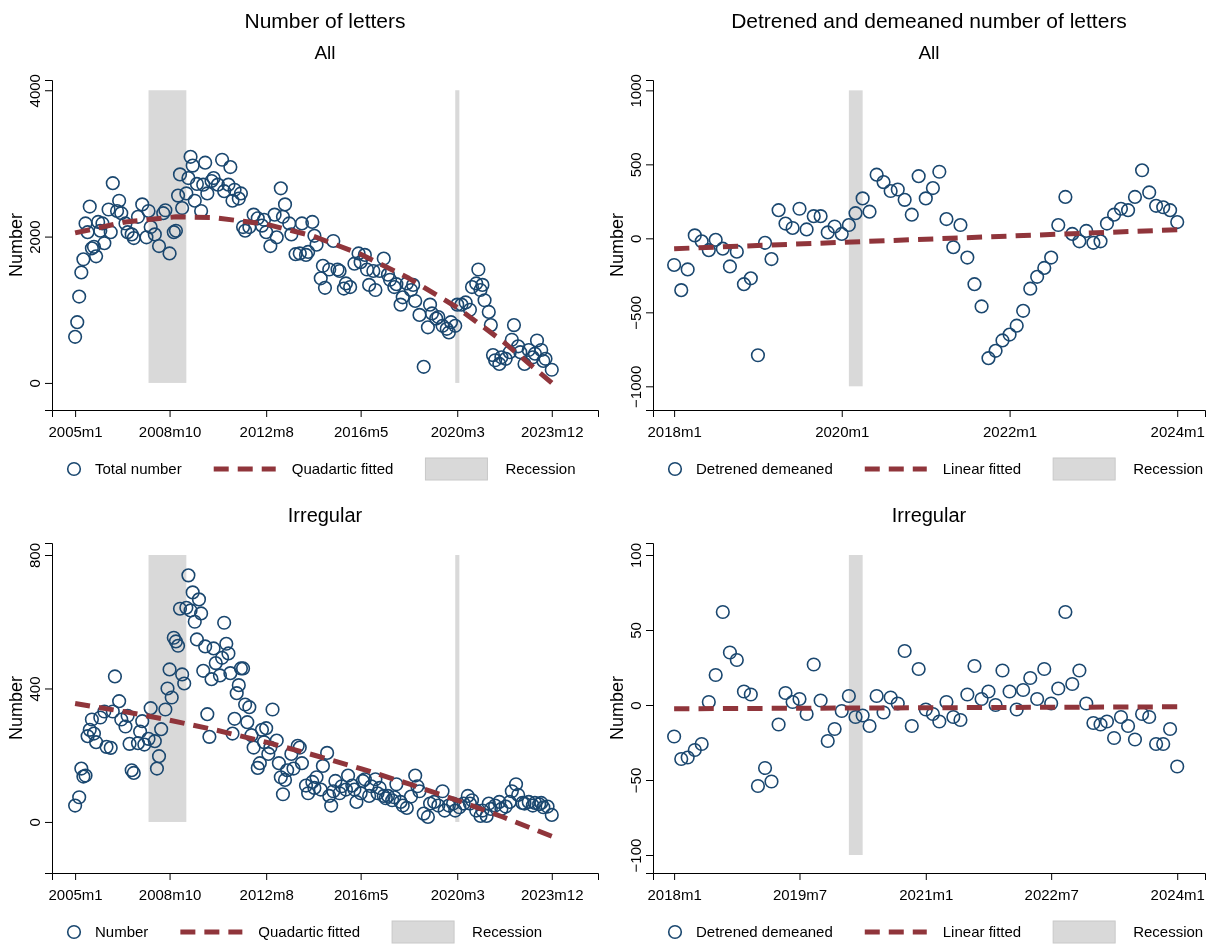 This screenshot has width=1217, height=947. I want to click on y-tick-label: −1000, so click(635, 386).